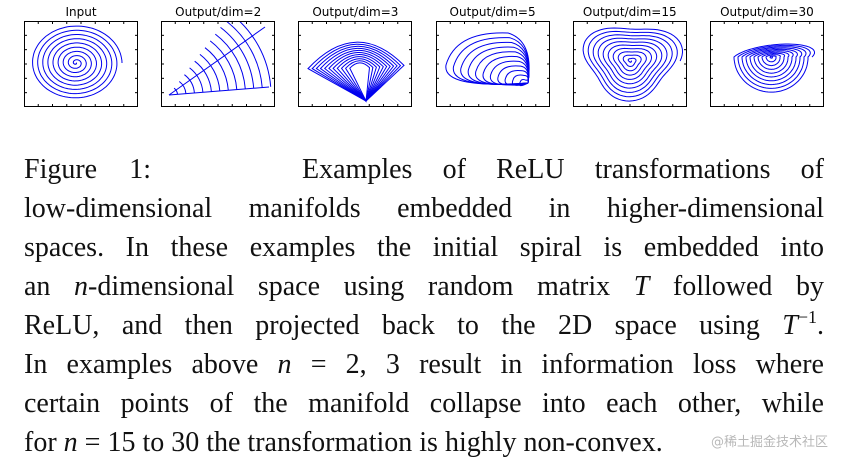  I want to click on figure-panel: Output/dim=2, so click(218, 60).